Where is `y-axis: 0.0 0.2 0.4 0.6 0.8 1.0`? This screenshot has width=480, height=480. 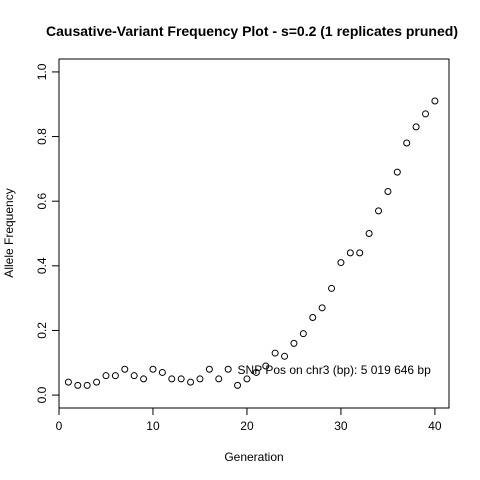 y-axis: 0.0 0.2 0.4 0.6 0.8 1.0 is located at coordinates (47, 233).